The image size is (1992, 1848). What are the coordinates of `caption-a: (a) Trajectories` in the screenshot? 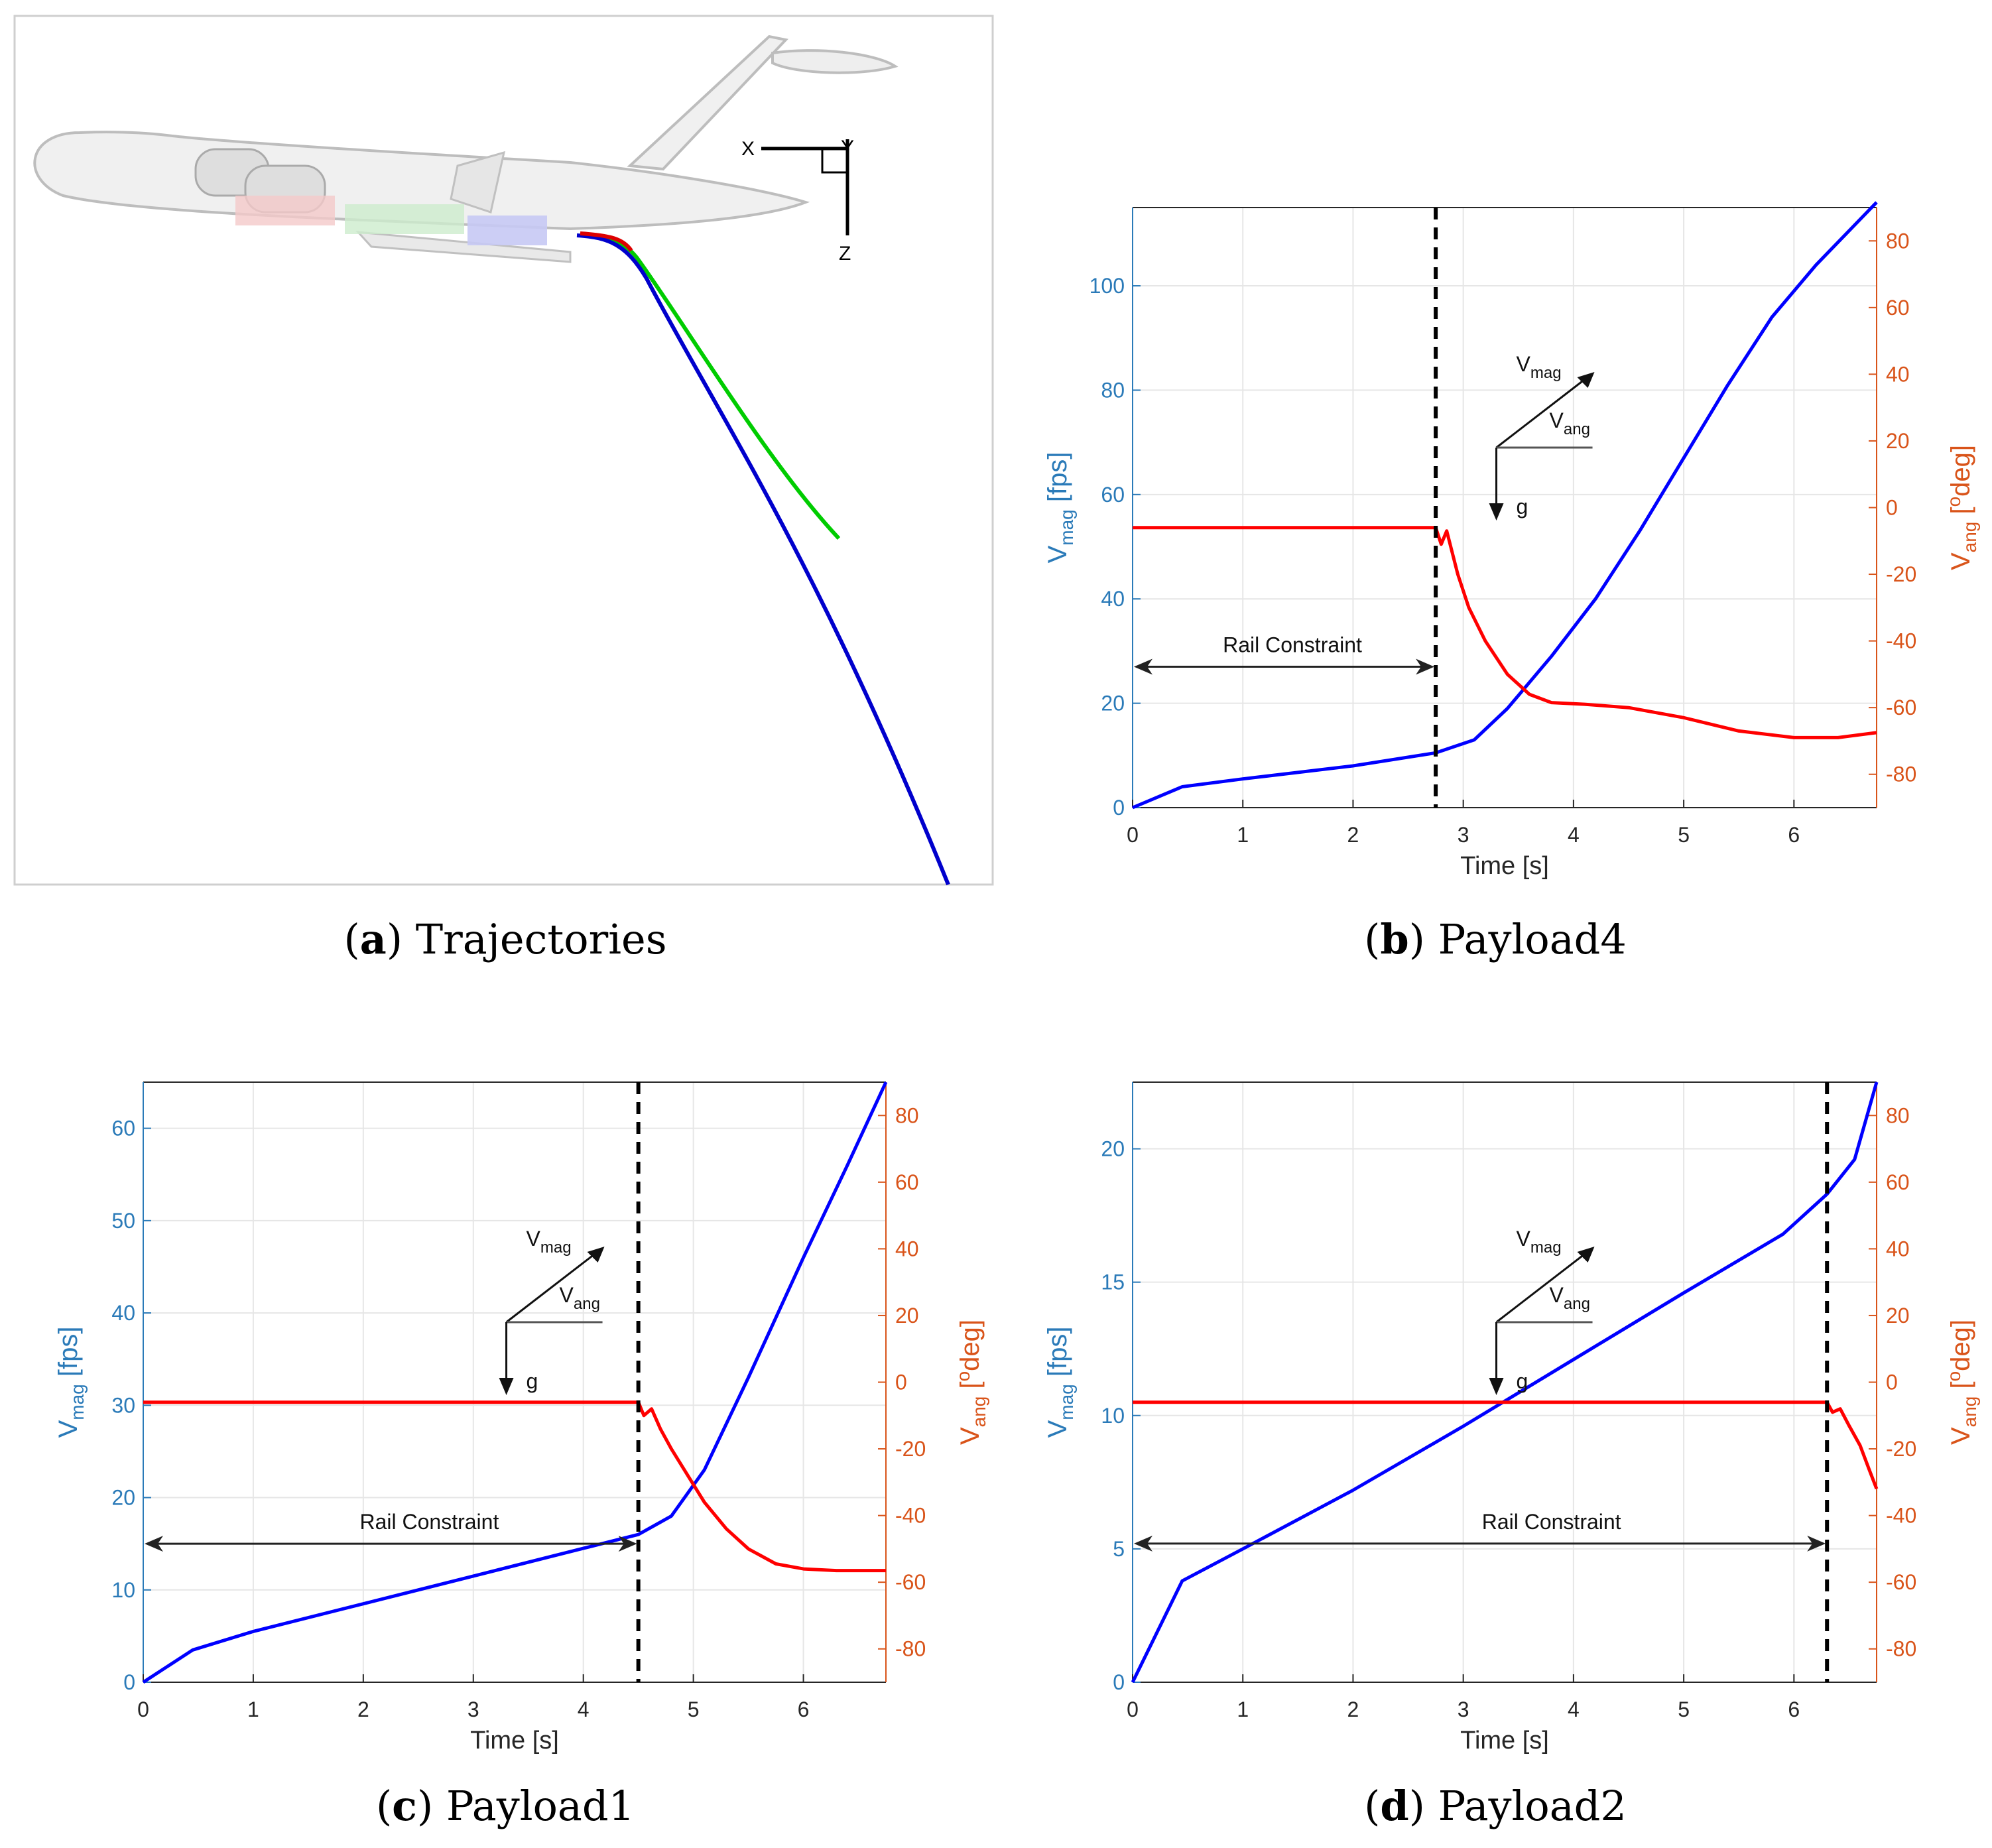 It's located at (504, 939).